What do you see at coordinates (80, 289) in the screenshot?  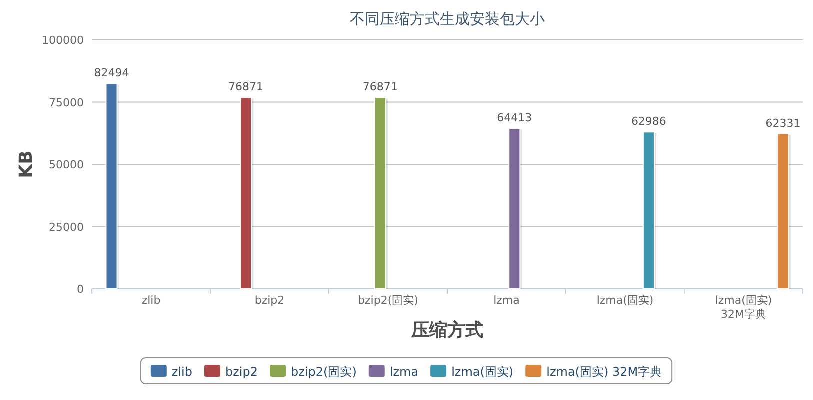 I see `y-tick-label: 0` at bounding box center [80, 289].